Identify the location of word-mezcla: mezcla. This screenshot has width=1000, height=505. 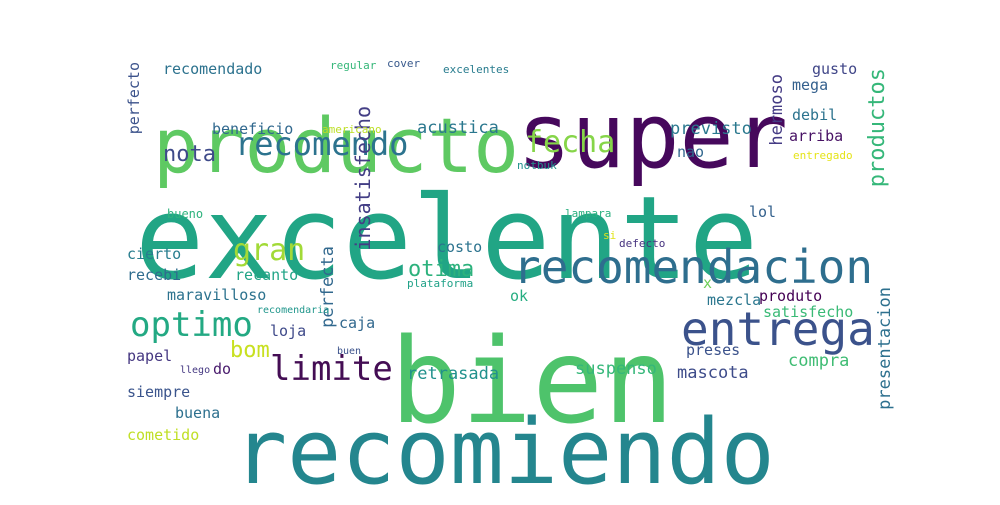
(734, 300).